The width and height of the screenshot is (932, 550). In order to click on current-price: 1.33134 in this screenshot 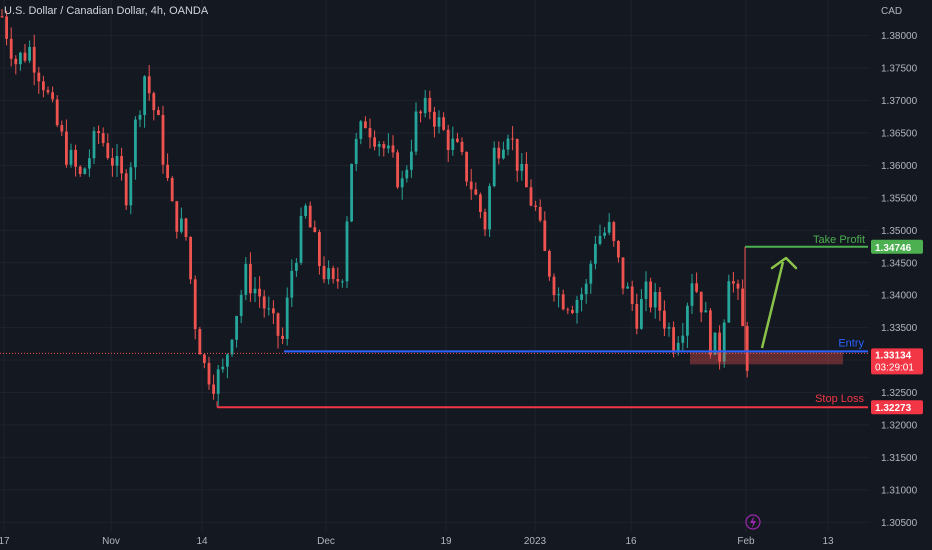, I will do `click(893, 355)`.